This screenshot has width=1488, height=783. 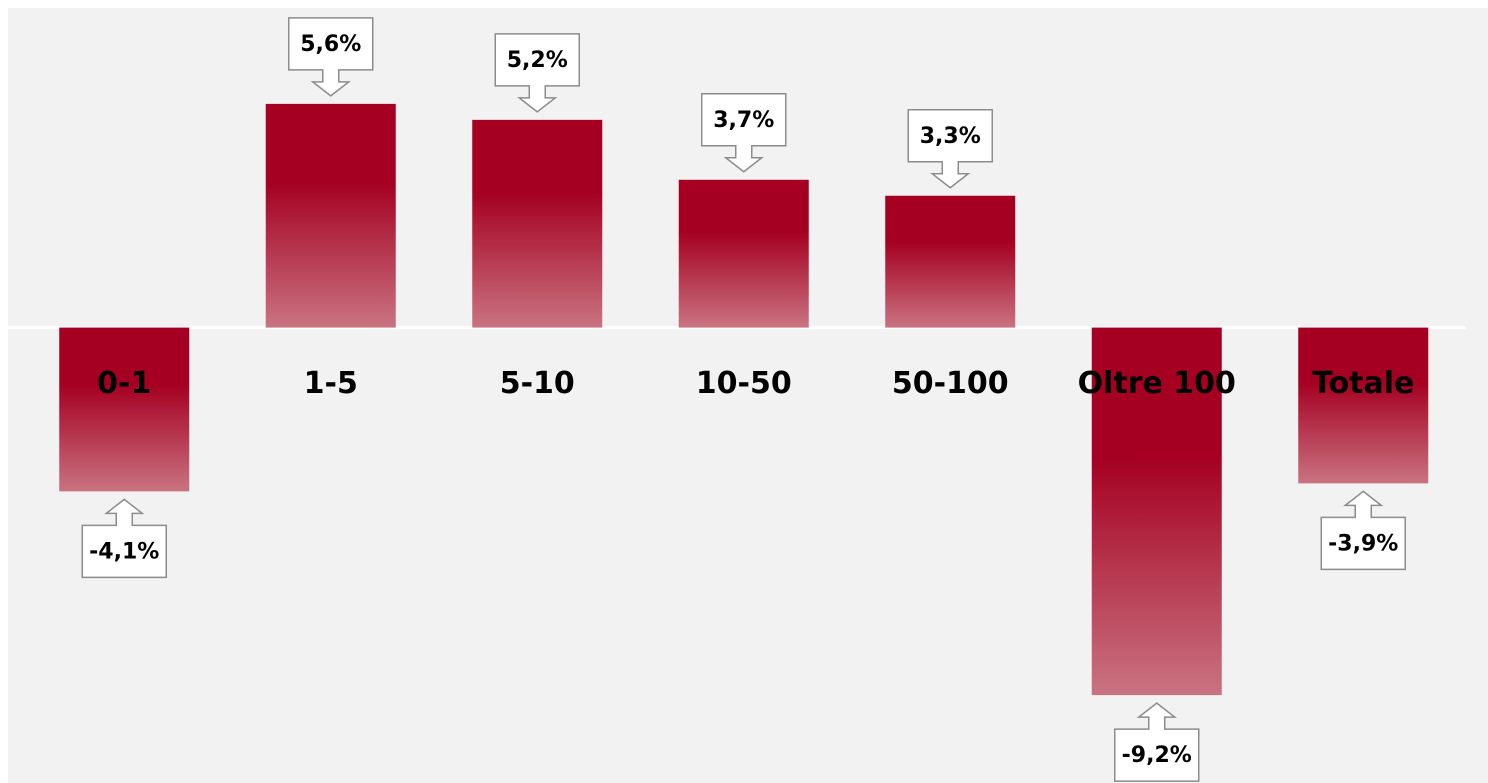 I want to click on data-label: 5,6%, so click(x=330, y=44).